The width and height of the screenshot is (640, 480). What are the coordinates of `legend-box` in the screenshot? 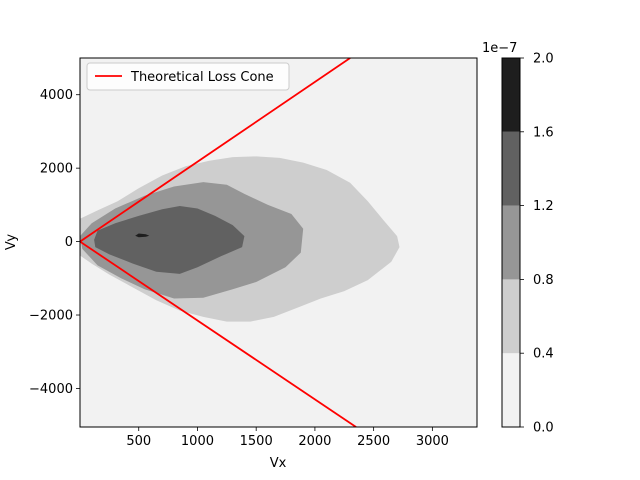 It's located at (188, 76).